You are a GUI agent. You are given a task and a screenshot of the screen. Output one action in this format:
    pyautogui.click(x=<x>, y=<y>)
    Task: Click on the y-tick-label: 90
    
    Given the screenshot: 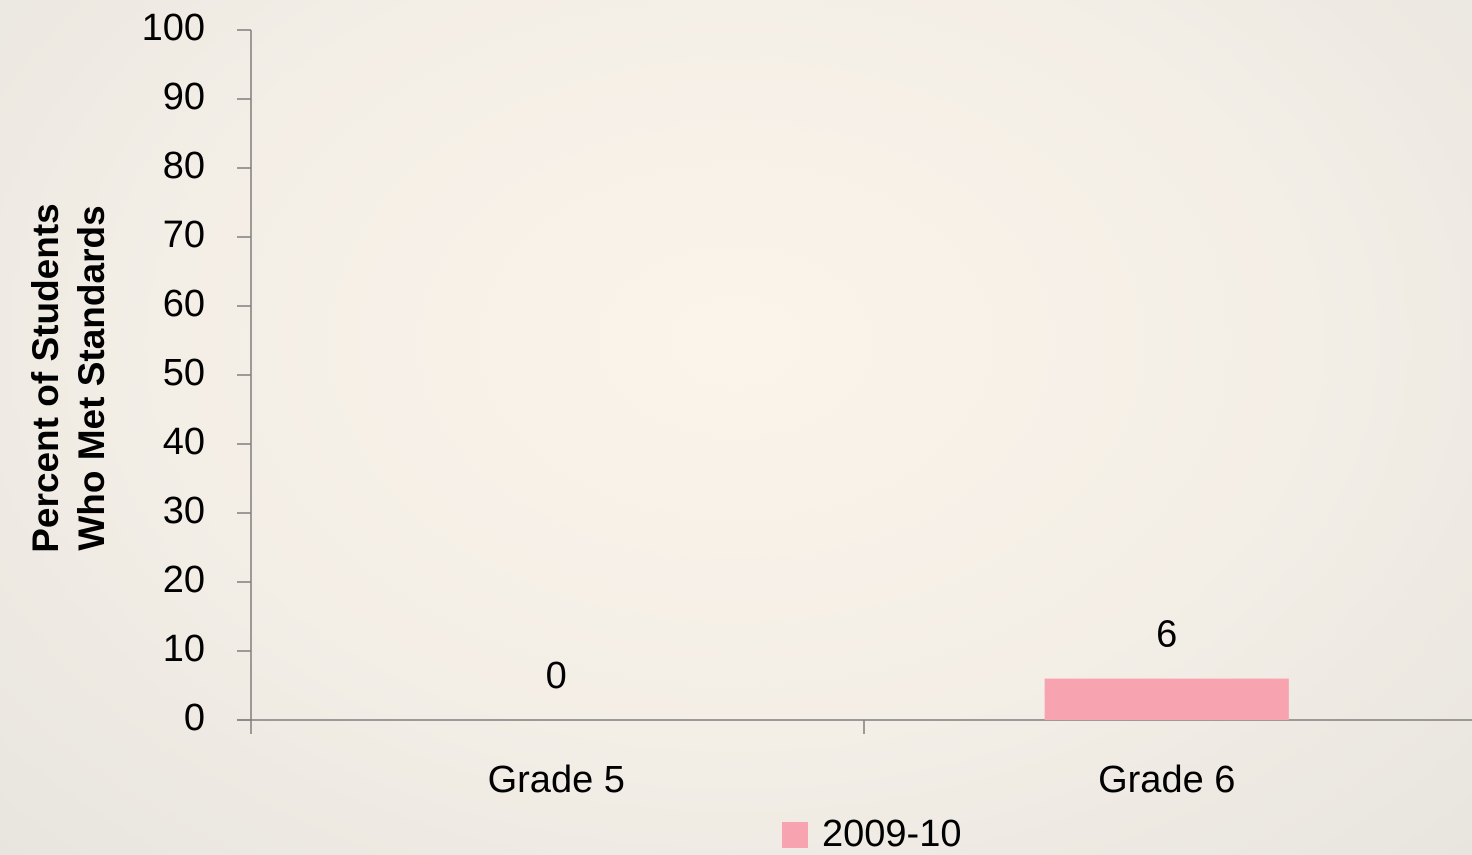 What is the action you would take?
    pyautogui.click(x=184, y=97)
    